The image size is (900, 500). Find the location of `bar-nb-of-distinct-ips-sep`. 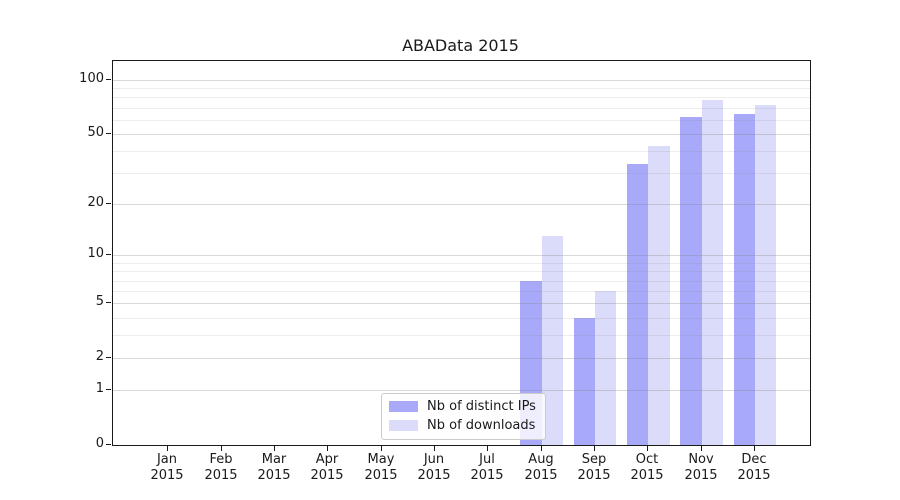

bar-nb-of-distinct-ips-sep is located at coordinates (584, 381).